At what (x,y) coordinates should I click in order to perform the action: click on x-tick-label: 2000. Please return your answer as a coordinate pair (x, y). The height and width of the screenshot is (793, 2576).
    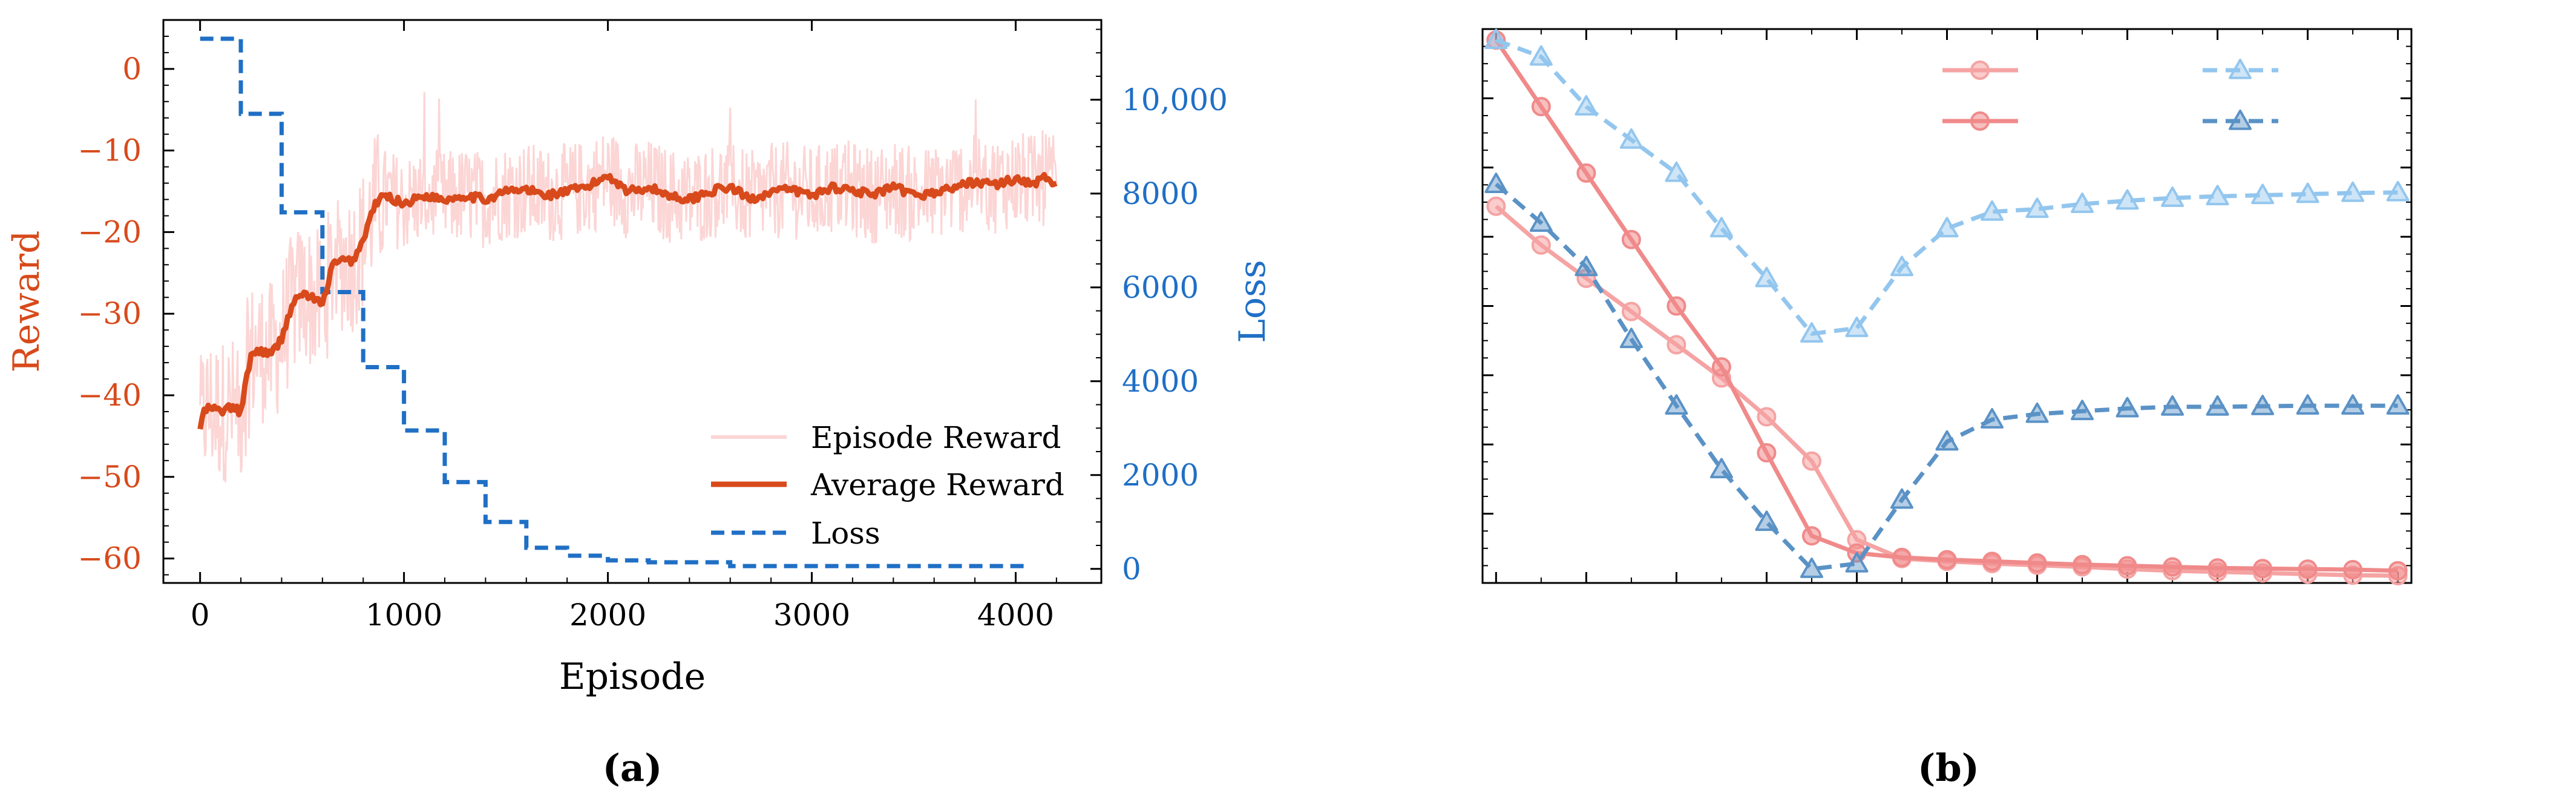
    Looking at the image, I should click on (607, 615).